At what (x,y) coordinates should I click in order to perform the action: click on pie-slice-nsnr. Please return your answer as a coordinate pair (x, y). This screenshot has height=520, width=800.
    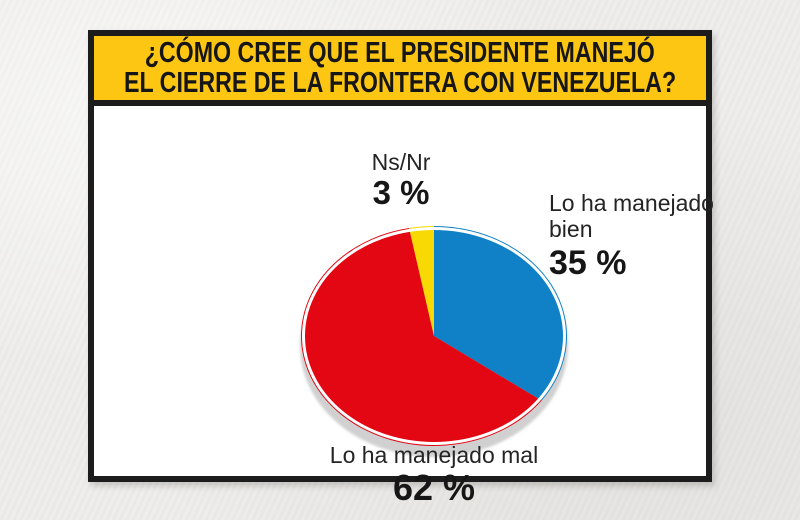
    Looking at the image, I should click on (421, 281).